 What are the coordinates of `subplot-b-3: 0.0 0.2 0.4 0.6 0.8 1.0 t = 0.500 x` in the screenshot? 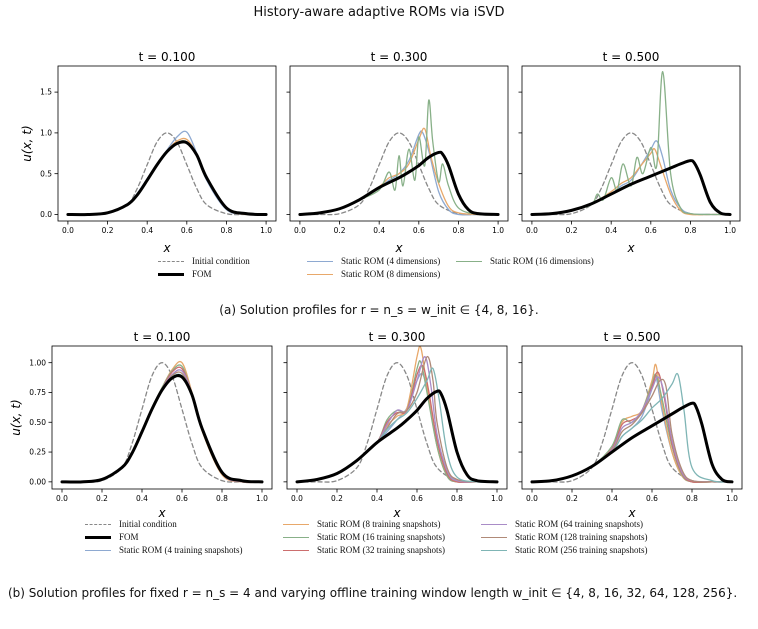 It's located at (630, 425).